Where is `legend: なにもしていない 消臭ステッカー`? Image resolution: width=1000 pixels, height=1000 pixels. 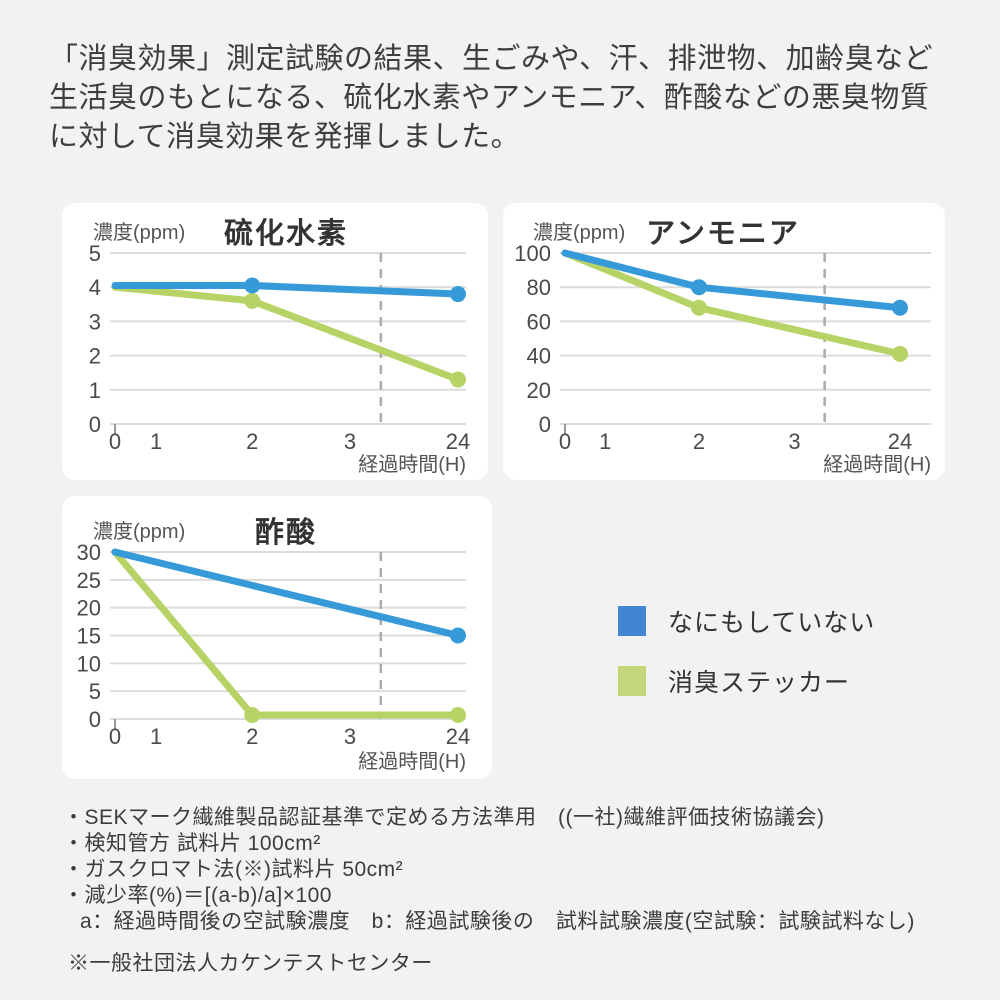
legend: なにもしていない 消臭ステッカー is located at coordinates (746, 663).